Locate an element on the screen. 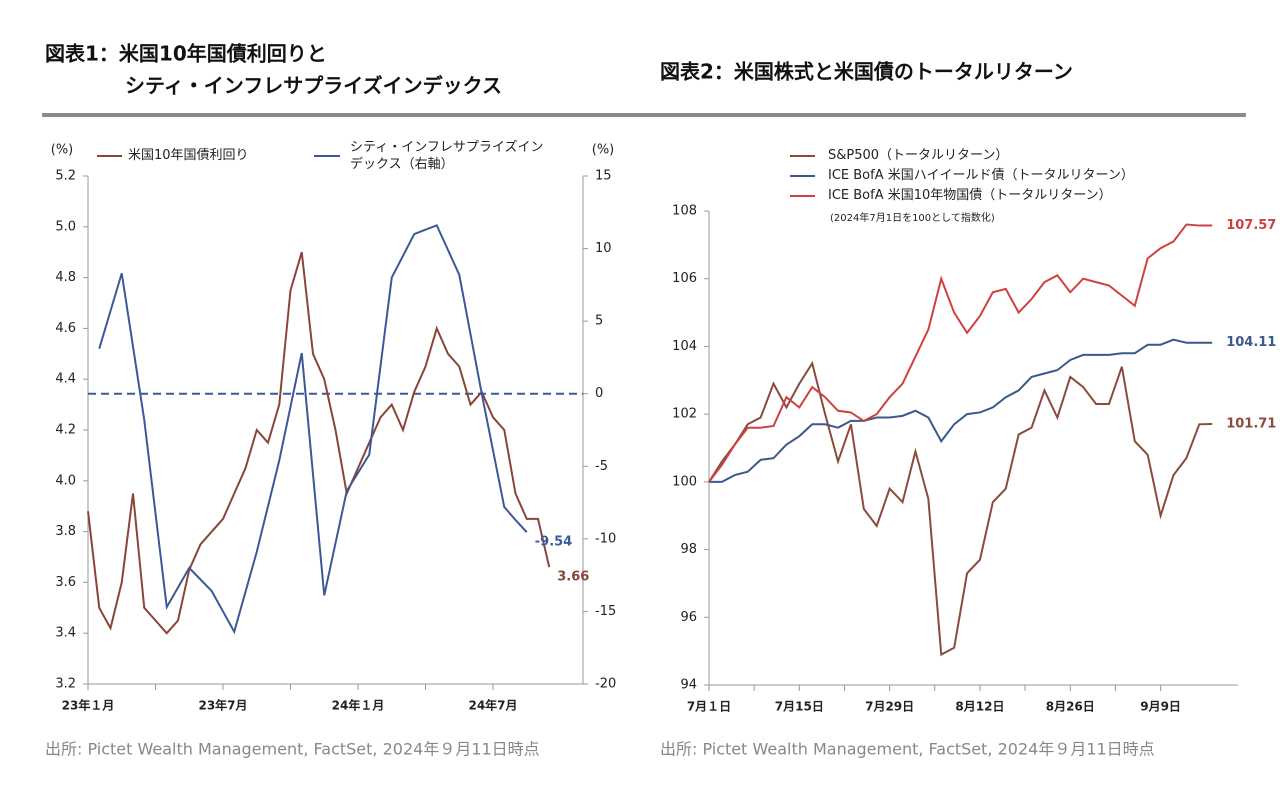 The width and height of the screenshot is (1280, 807). y-tick-label: 3.6 is located at coordinates (65, 582).